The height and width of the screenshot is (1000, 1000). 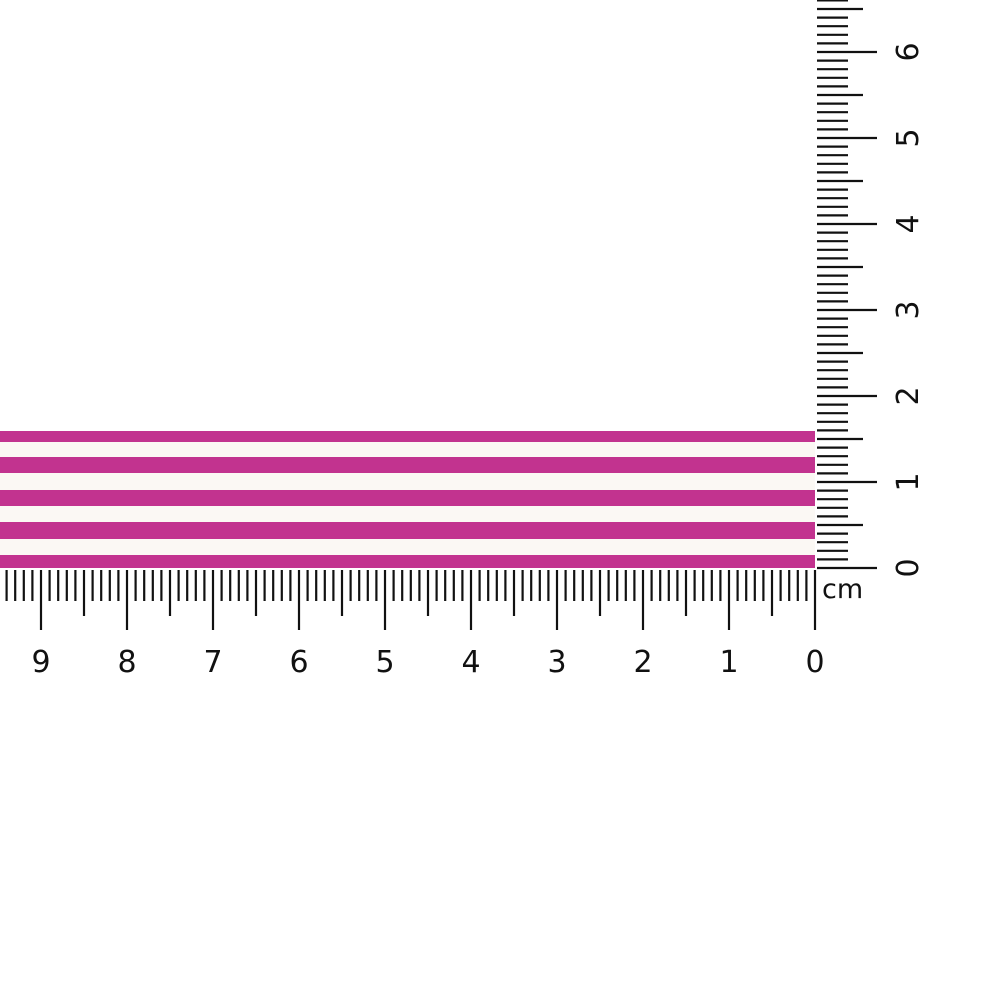 I want to click on horizontal-ruler, so click(x=411, y=600).